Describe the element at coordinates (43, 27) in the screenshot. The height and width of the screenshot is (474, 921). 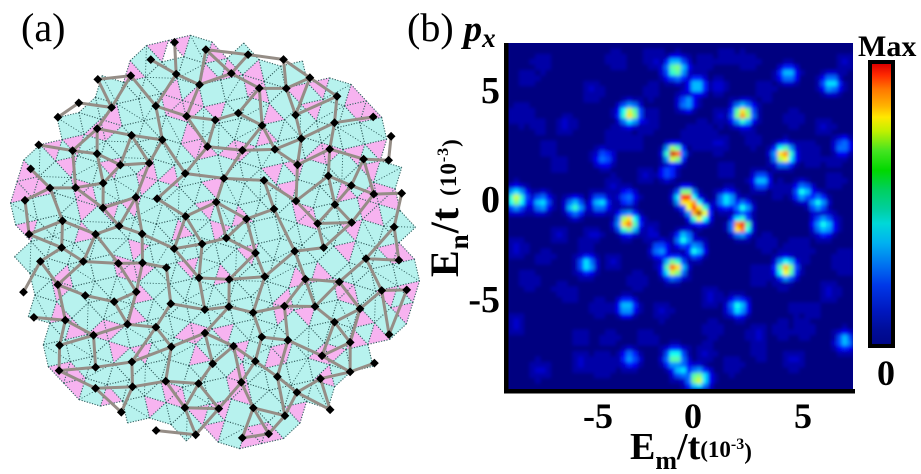
I see `svg-text: (a)` at that location.